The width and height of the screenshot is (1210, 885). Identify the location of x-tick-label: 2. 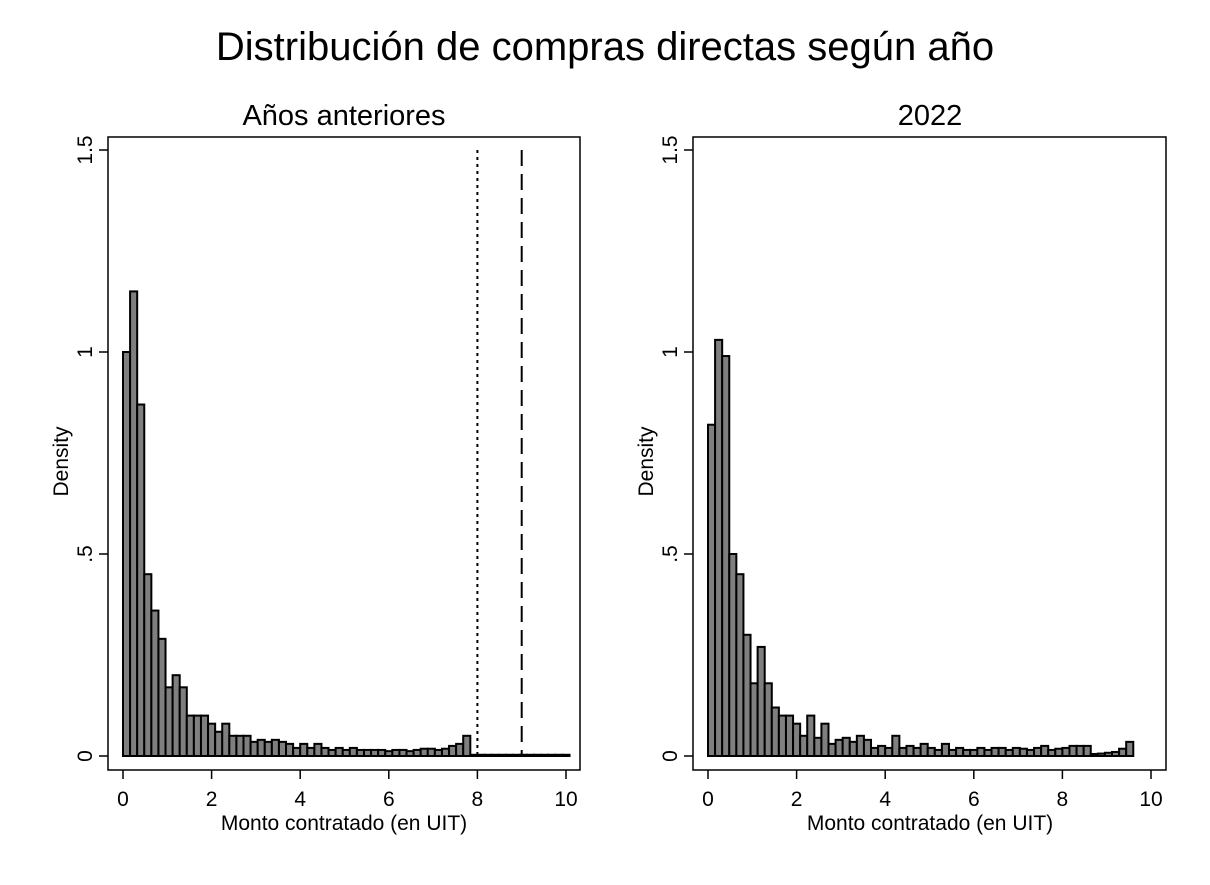
(212, 799).